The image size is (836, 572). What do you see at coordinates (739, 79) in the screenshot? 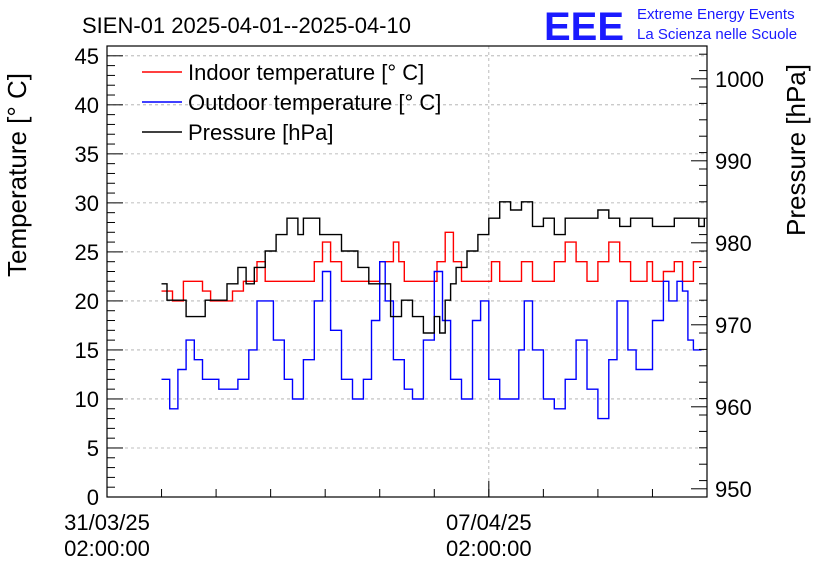
I see `y-right-tick-label: 1000` at bounding box center [739, 79].